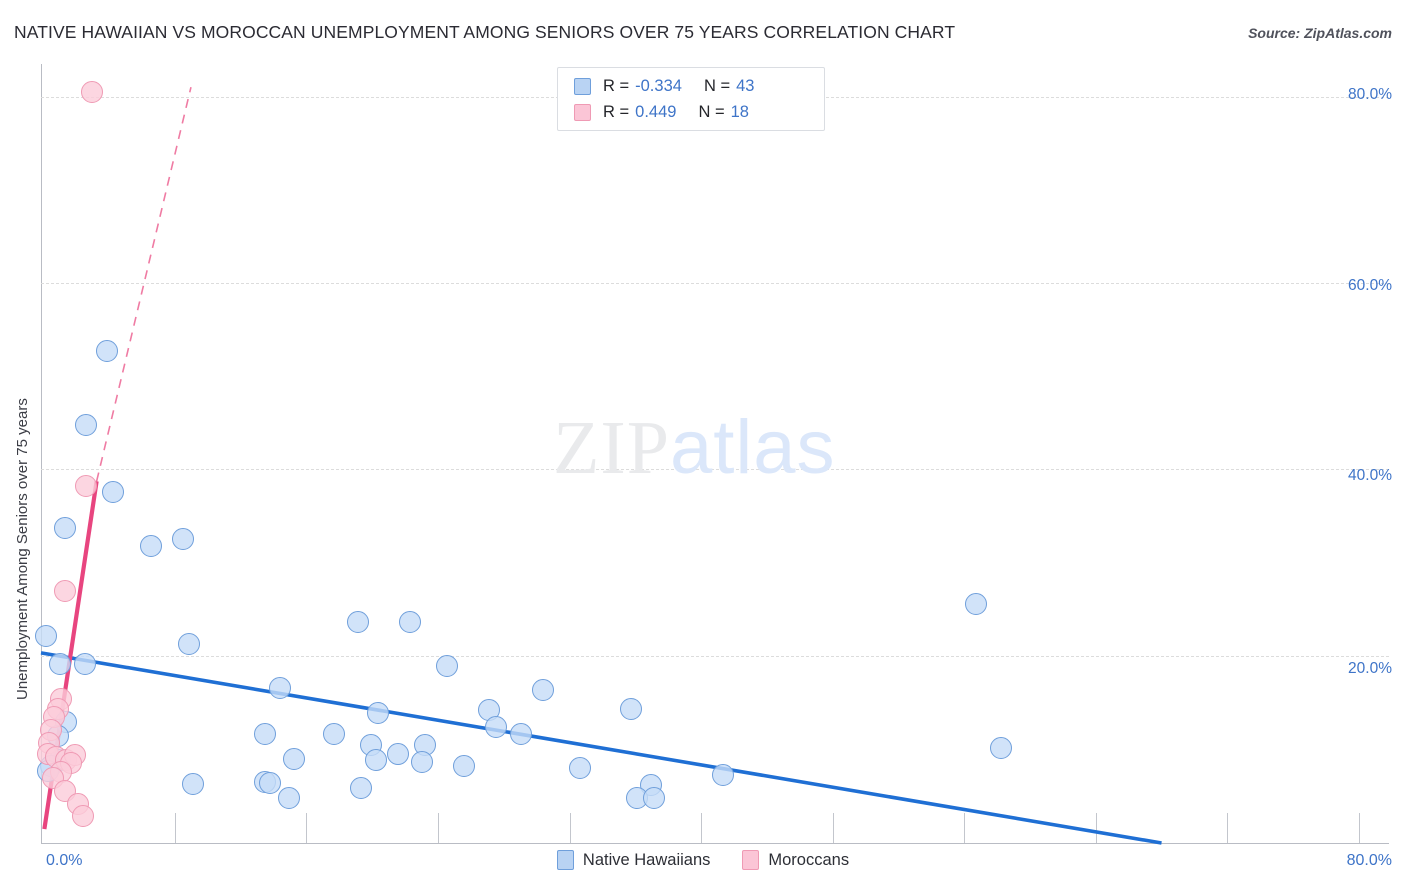 This screenshot has width=1406, height=892. I want to click on legend-n-value-1: 43, so click(745, 85).